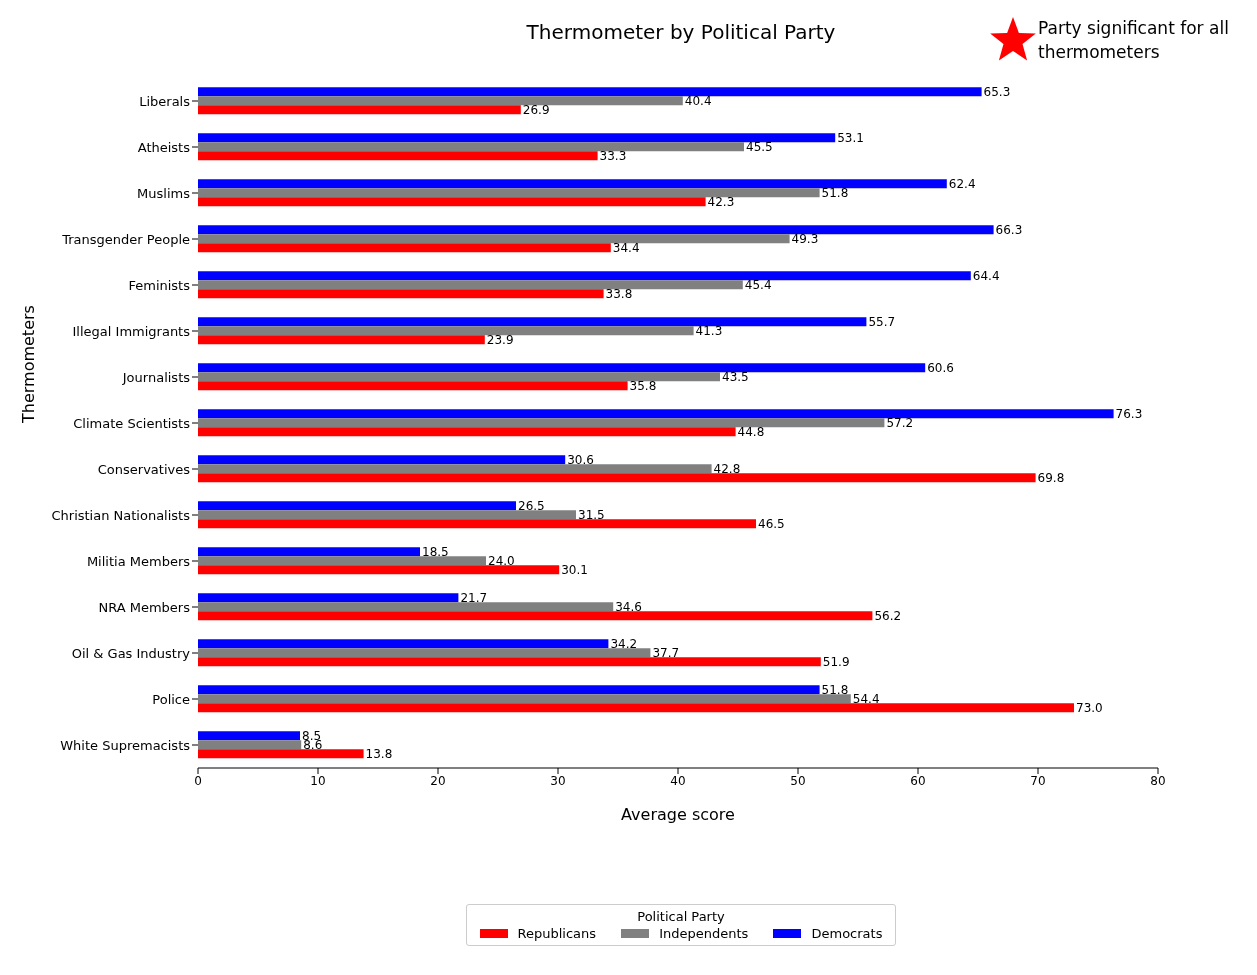 The height and width of the screenshot is (975, 1257). I want to click on y-tick-label: NRA Members, so click(144, 607).